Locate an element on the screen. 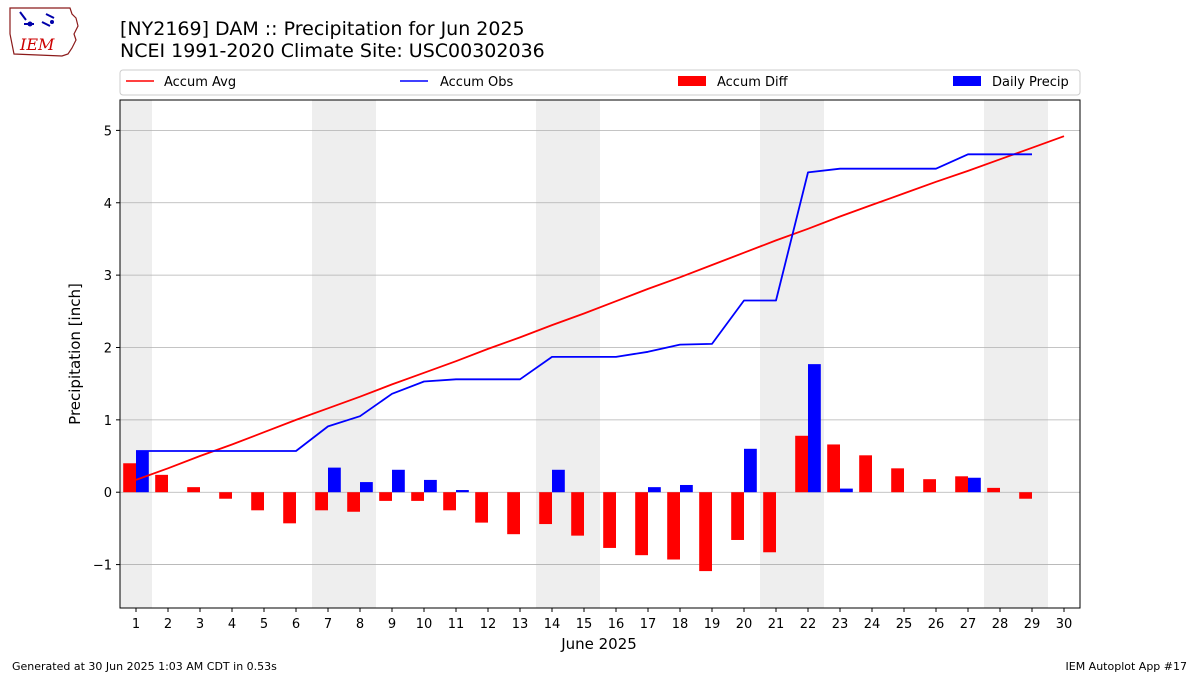 This screenshot has height=675, width=1200. x-tick-label: 7 is located at coordinates (328, 624).